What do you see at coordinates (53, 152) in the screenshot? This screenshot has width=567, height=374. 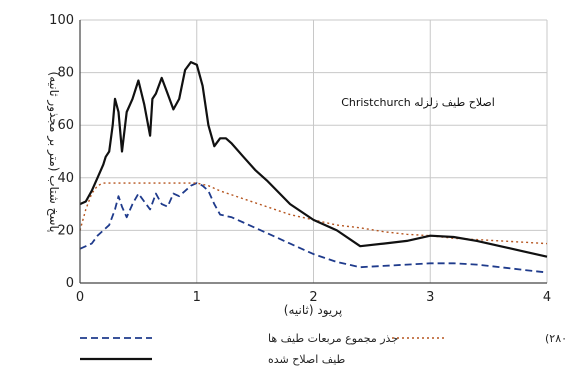 I see `y-axis-title: پاسخ شتاب (متر بر مجذور ثانیه)` at bounding box center [53, 152].